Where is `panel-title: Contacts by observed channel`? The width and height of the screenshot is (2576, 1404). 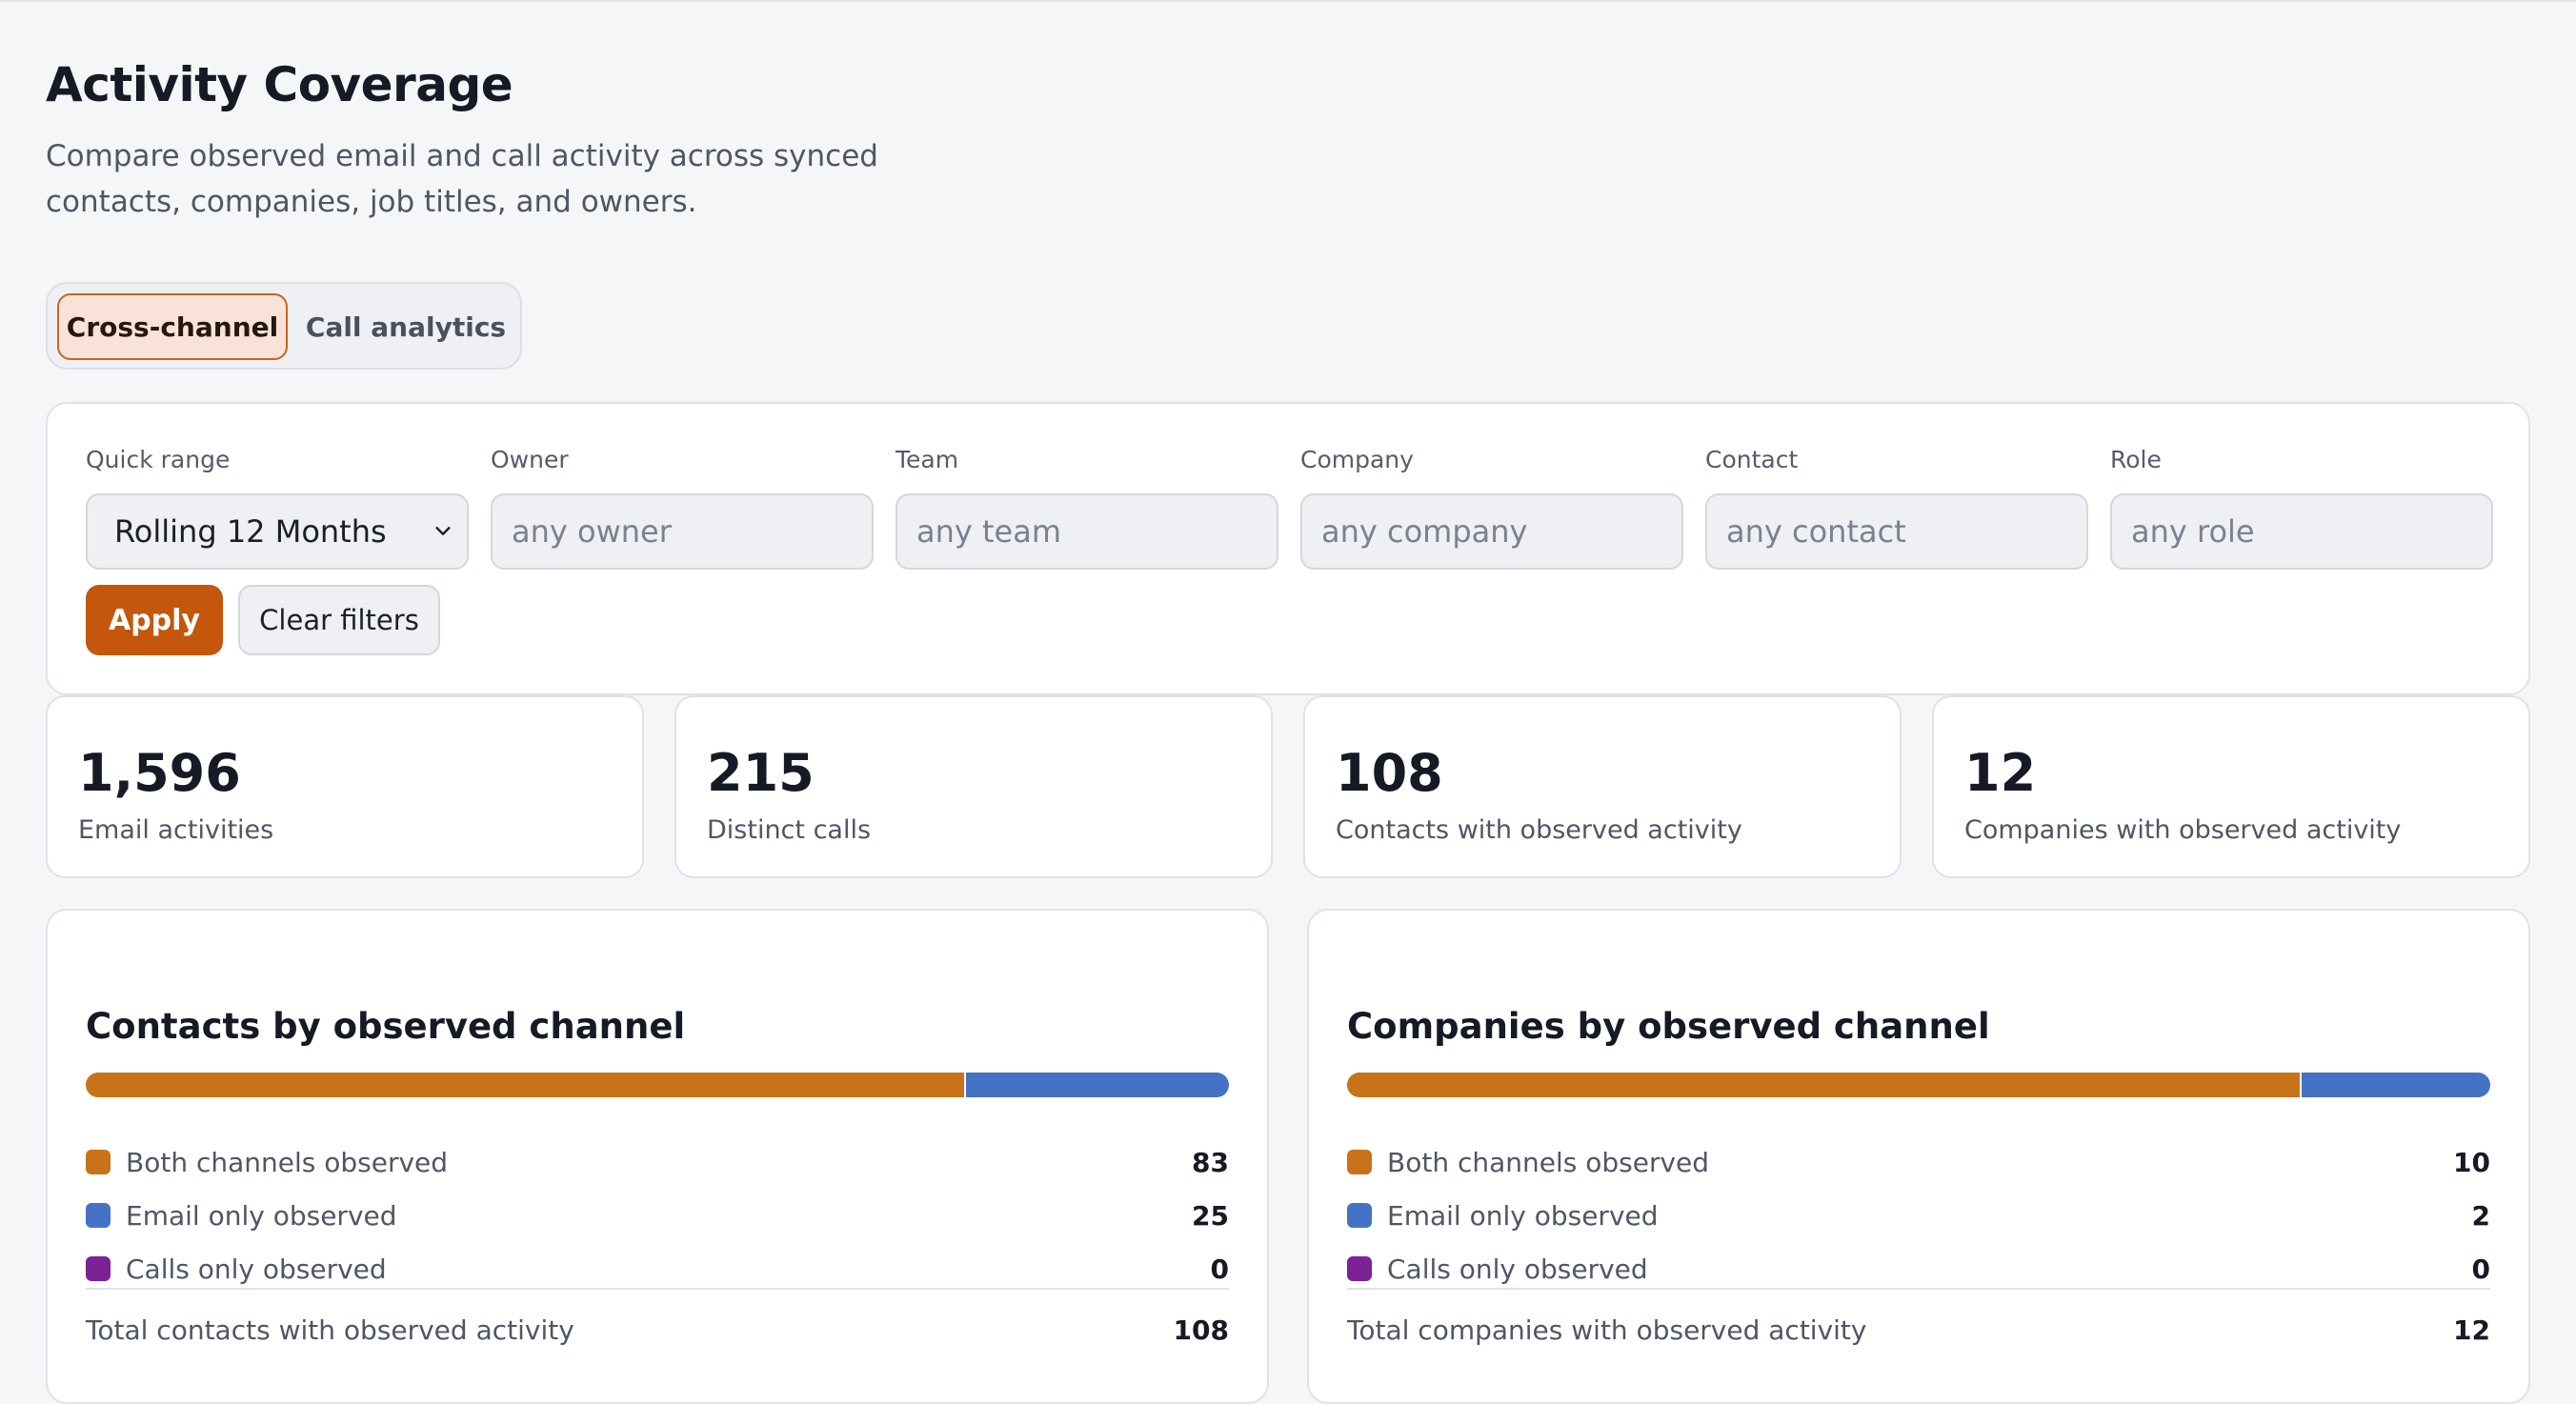
panel-title: Contacts by observed channel is located at coordinates (386, 1026).